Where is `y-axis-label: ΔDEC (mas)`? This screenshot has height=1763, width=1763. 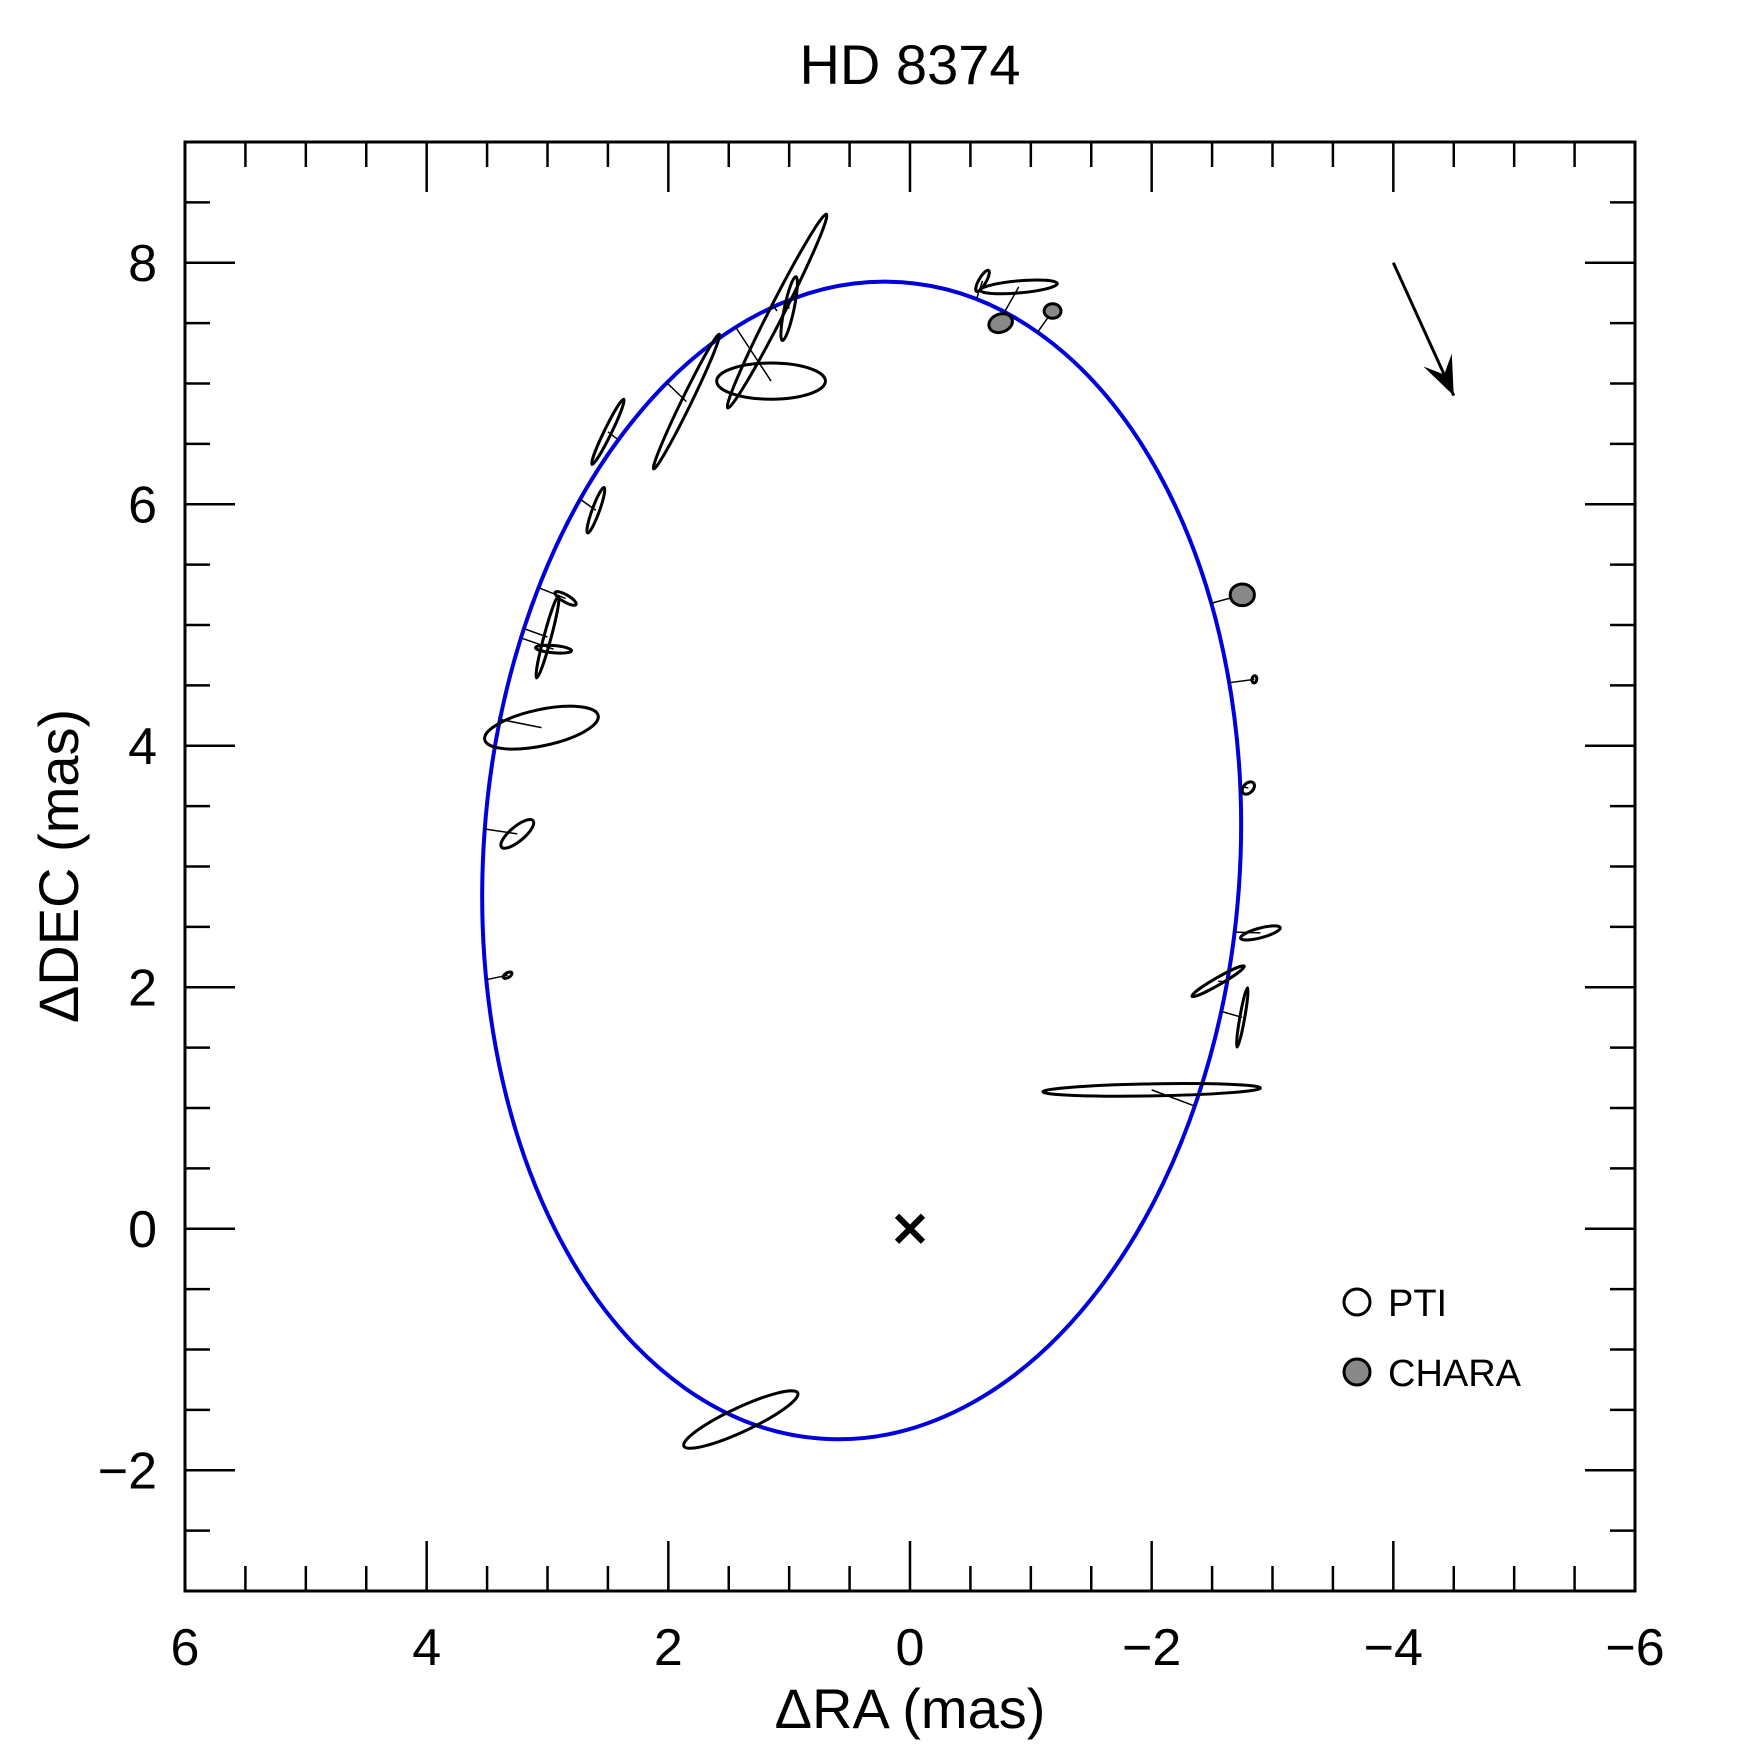
y-axis-label: ΔDEC (mas) is located at coordinates (58, 866).